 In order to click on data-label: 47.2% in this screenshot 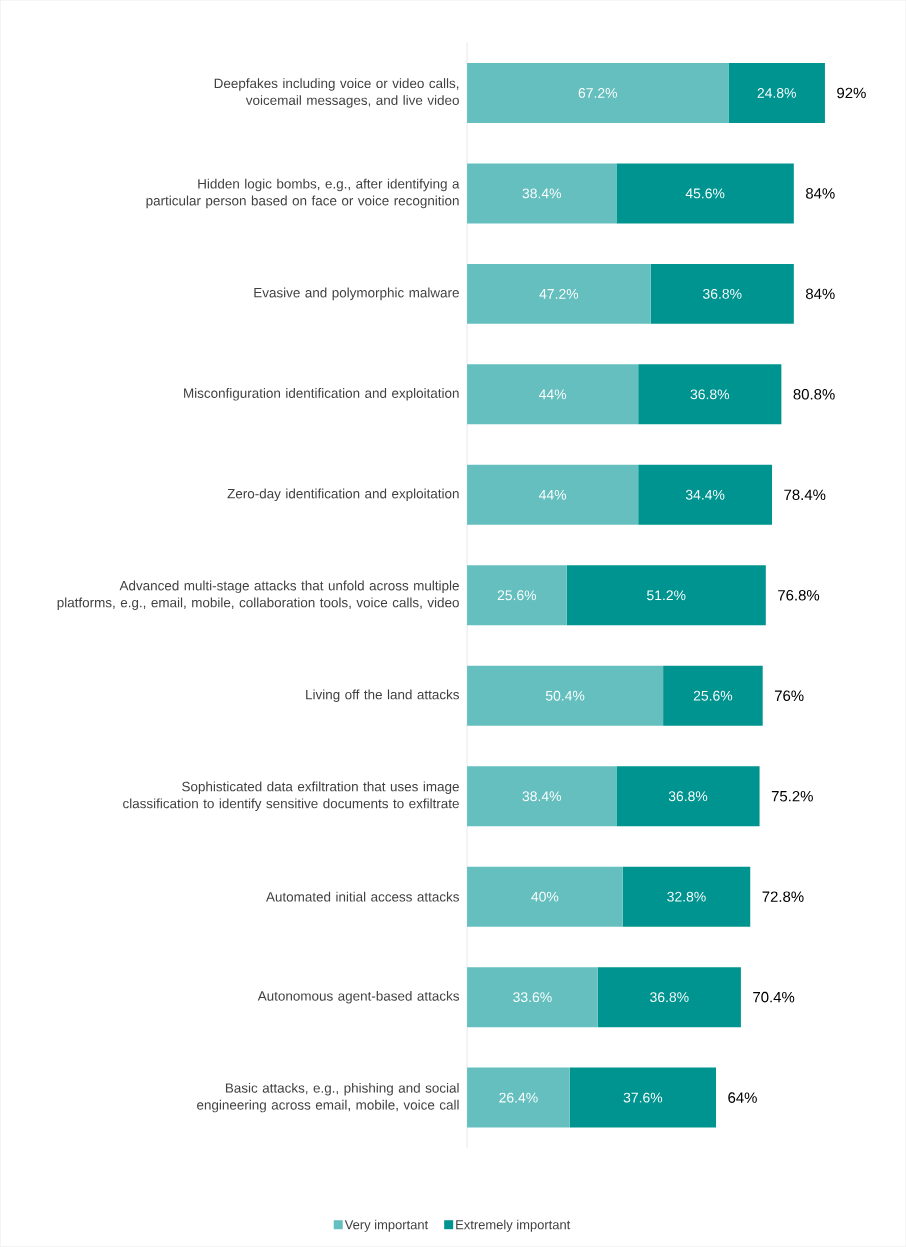, I will do `click(559, 293)`.